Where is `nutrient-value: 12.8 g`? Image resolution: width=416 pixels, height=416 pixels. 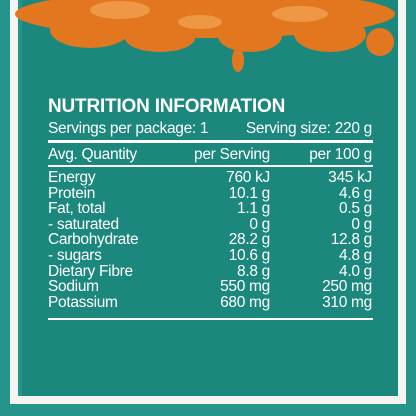
nutrient-value: 12.8 g is located at coordinates (351, 240).